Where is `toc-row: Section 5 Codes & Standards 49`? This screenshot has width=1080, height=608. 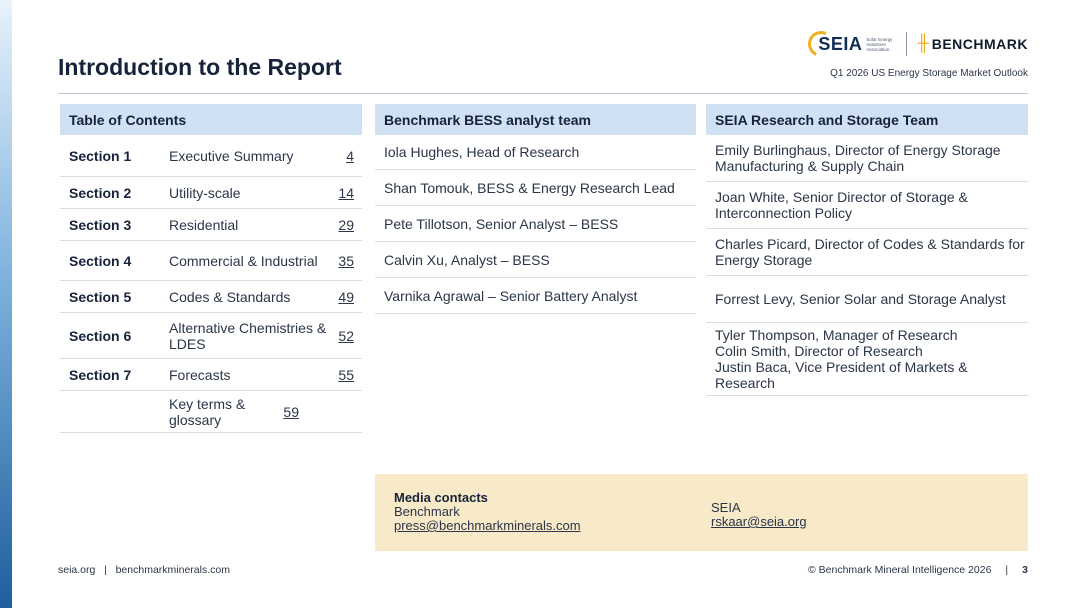 toc-row: Section 5 Codes & Standards 49 is located at coordinates (211, 297).